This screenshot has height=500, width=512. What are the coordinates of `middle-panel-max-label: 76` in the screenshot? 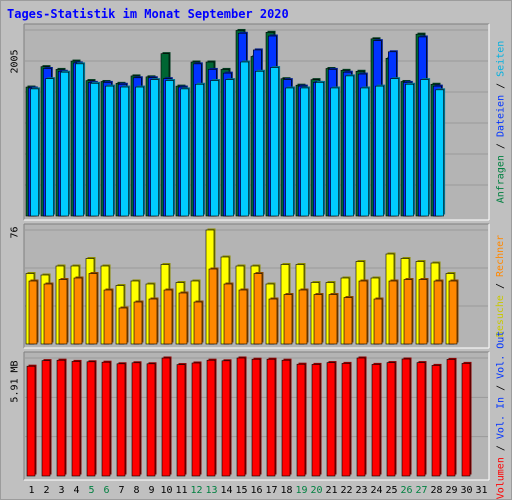 It's located at (15, 232).